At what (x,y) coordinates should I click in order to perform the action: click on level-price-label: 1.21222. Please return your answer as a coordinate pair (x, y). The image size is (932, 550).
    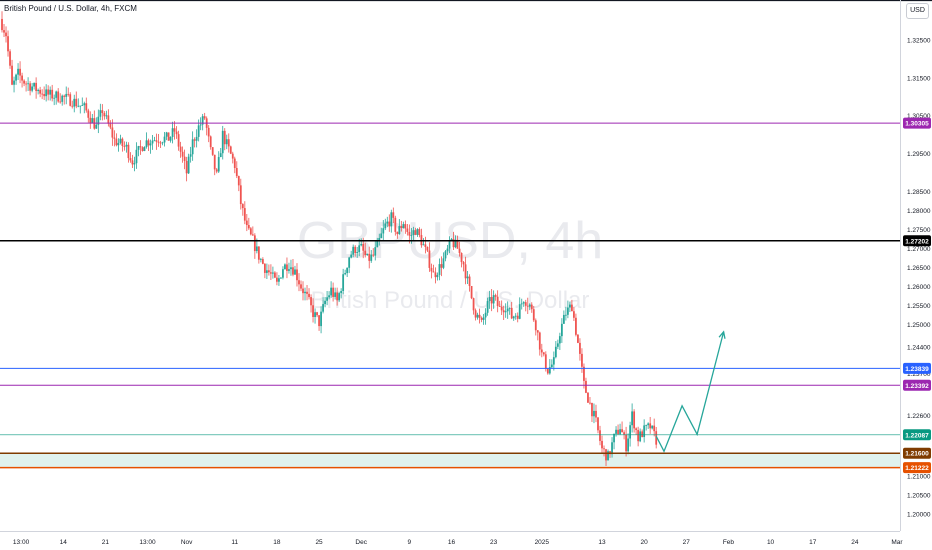
    Looking at the image, I should click on (917, 468).